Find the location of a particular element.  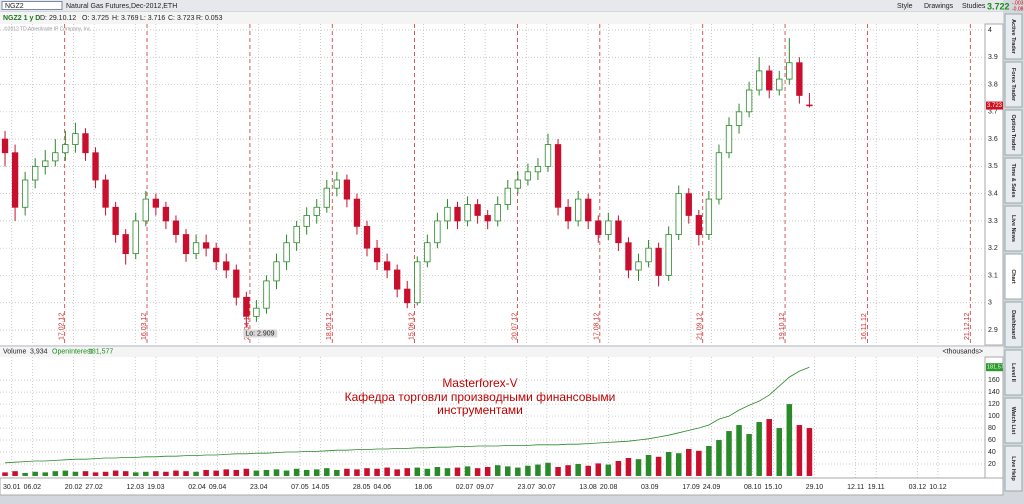

symbol: NGZ2 is located at coordinates (14, 6).